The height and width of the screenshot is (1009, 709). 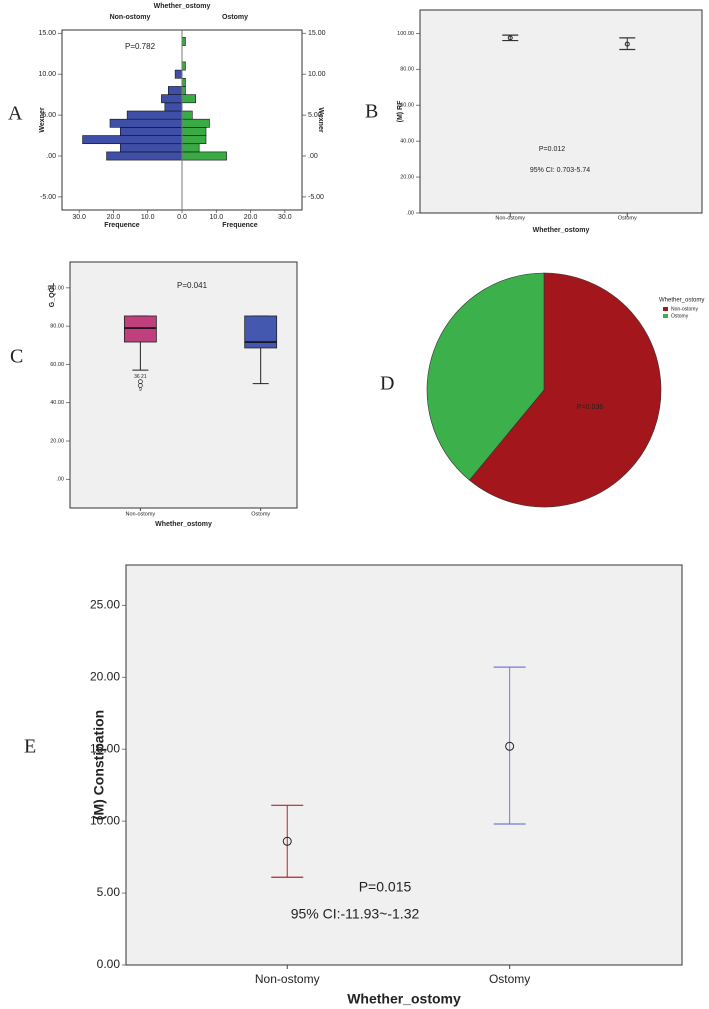 I want to click on panel-letter: C, so click(x=16, y=357).